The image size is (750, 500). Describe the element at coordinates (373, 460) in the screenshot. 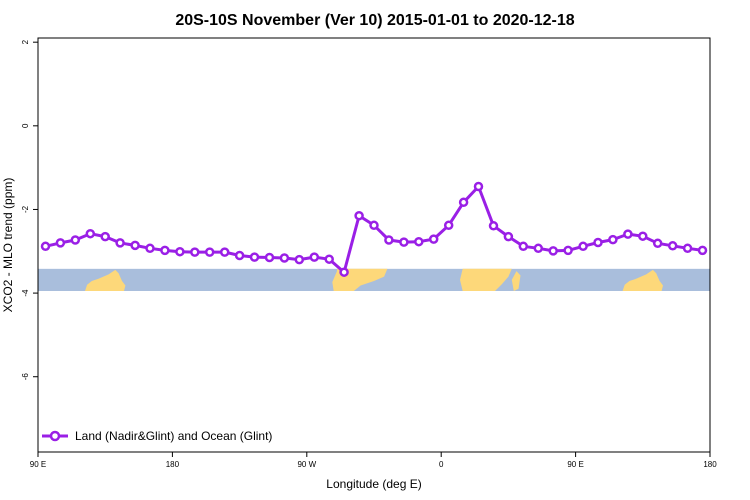

I see `x-axis: 90 E 180 90 W 0 90 E 180` at that location.